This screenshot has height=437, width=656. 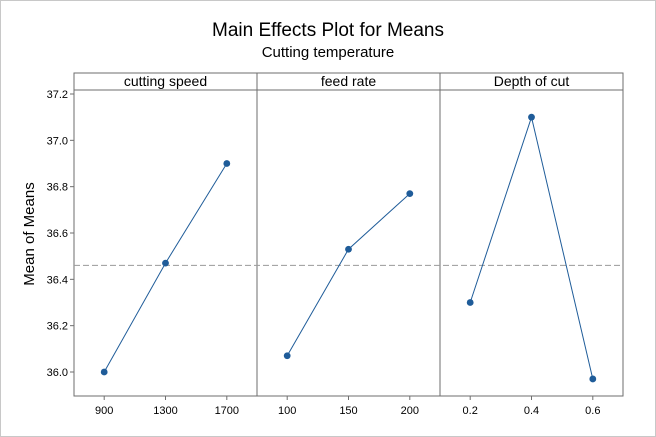 I want to click on x-tick-label: 200, so click(x=410, y=411).